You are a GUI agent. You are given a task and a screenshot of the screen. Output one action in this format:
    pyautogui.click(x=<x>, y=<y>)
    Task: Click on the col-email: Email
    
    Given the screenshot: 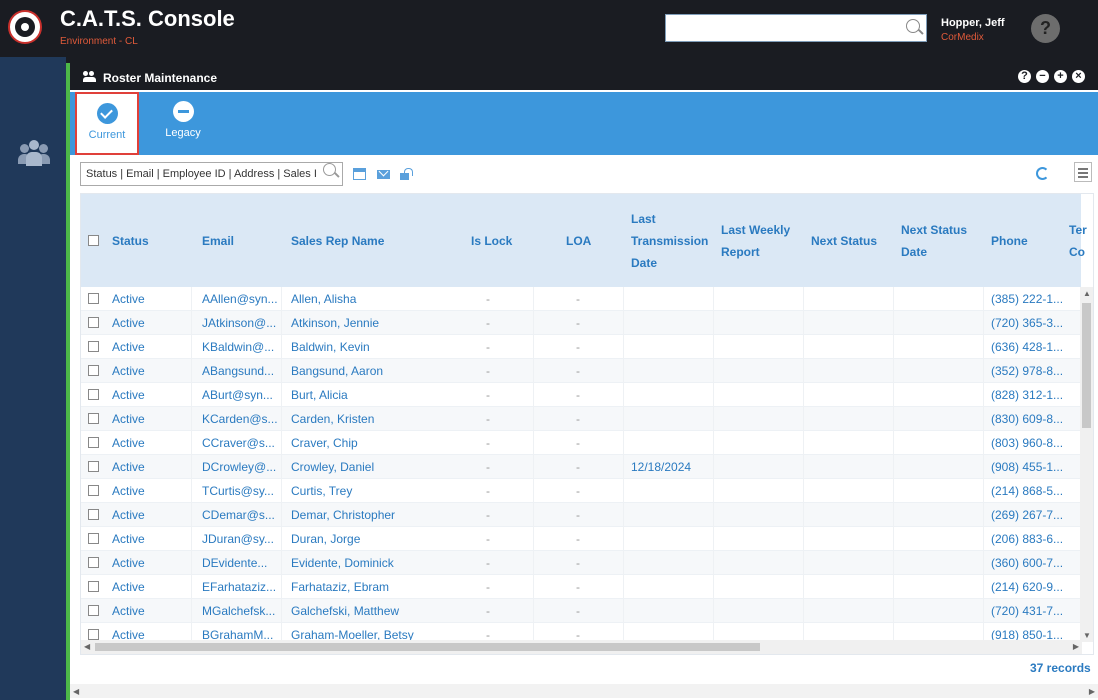 What is the action you would take?
    pyautogui.click(x=218, y=240)
    